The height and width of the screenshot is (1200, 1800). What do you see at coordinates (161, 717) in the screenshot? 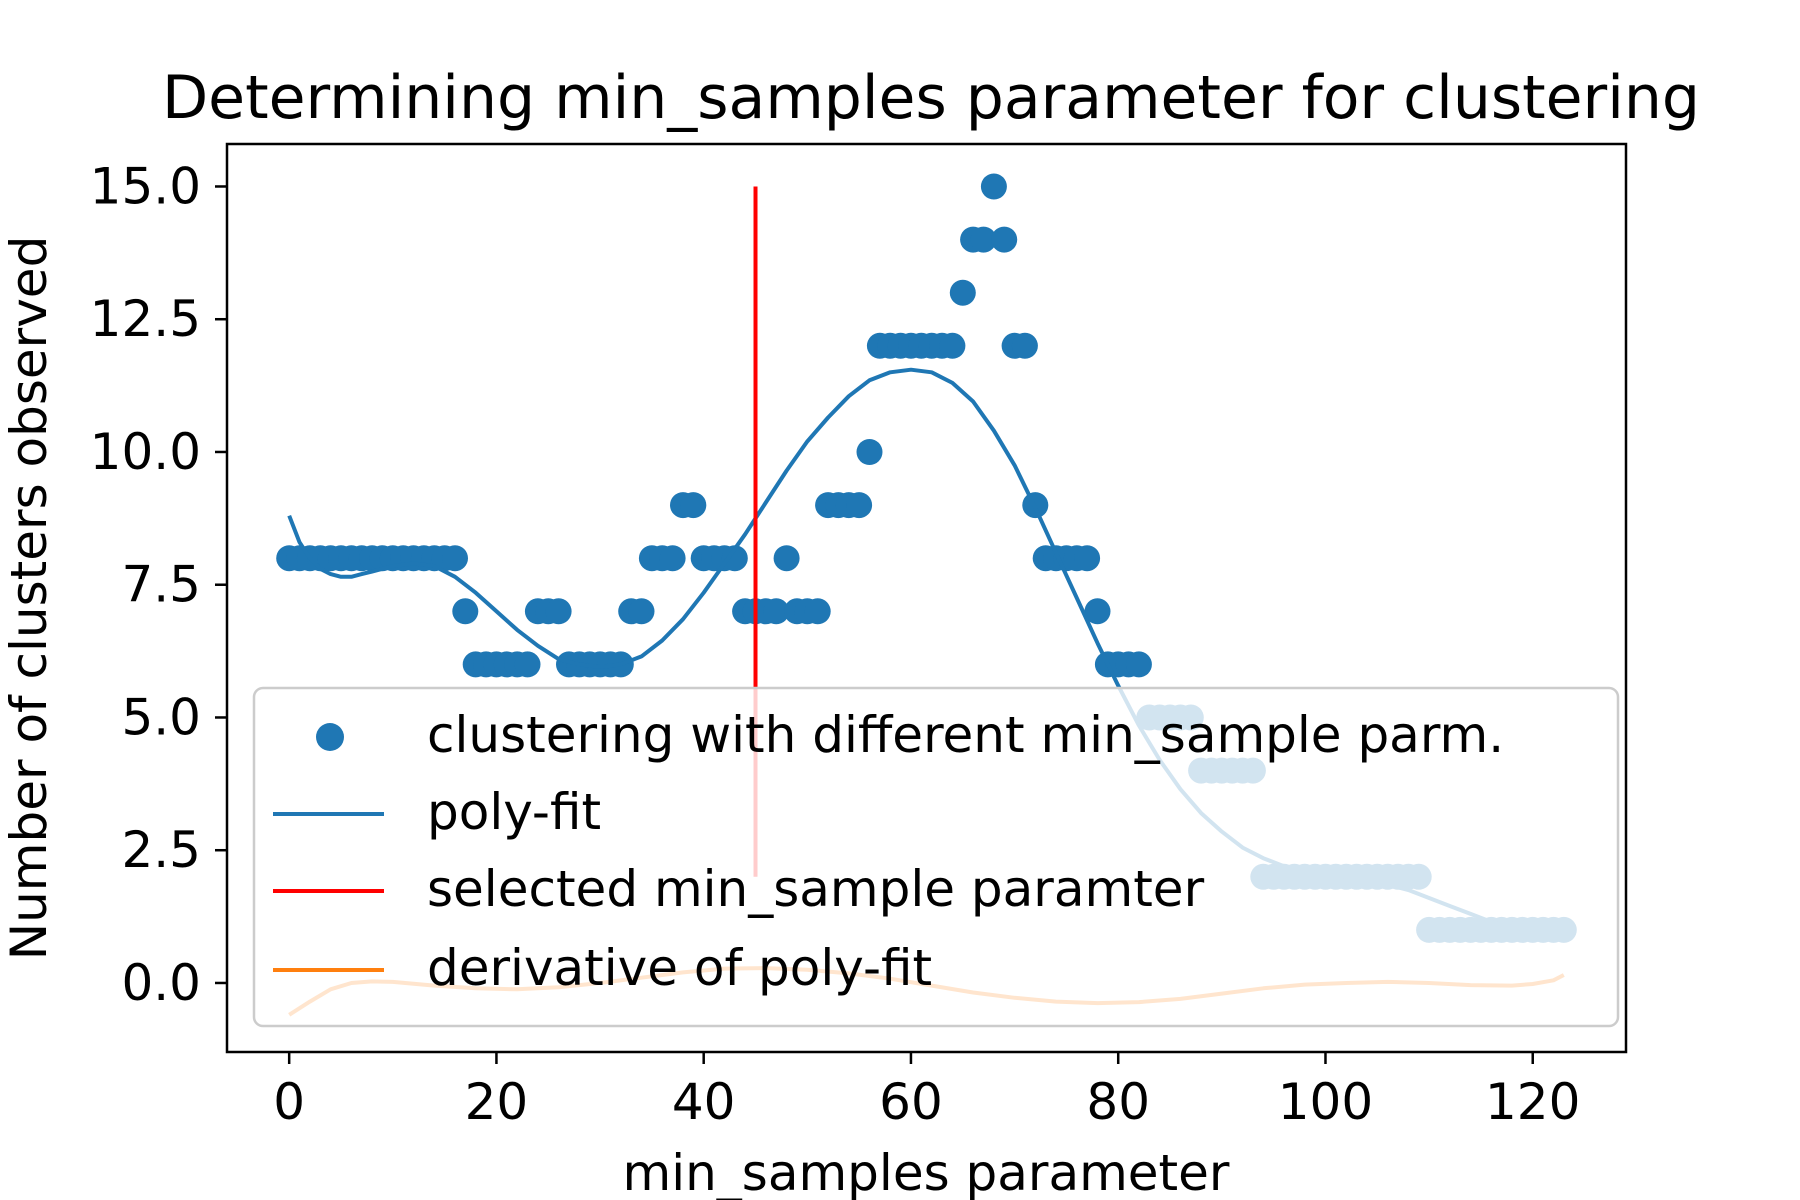
I see `y-tick-label: 5.0` at bounding box center [161, 717].